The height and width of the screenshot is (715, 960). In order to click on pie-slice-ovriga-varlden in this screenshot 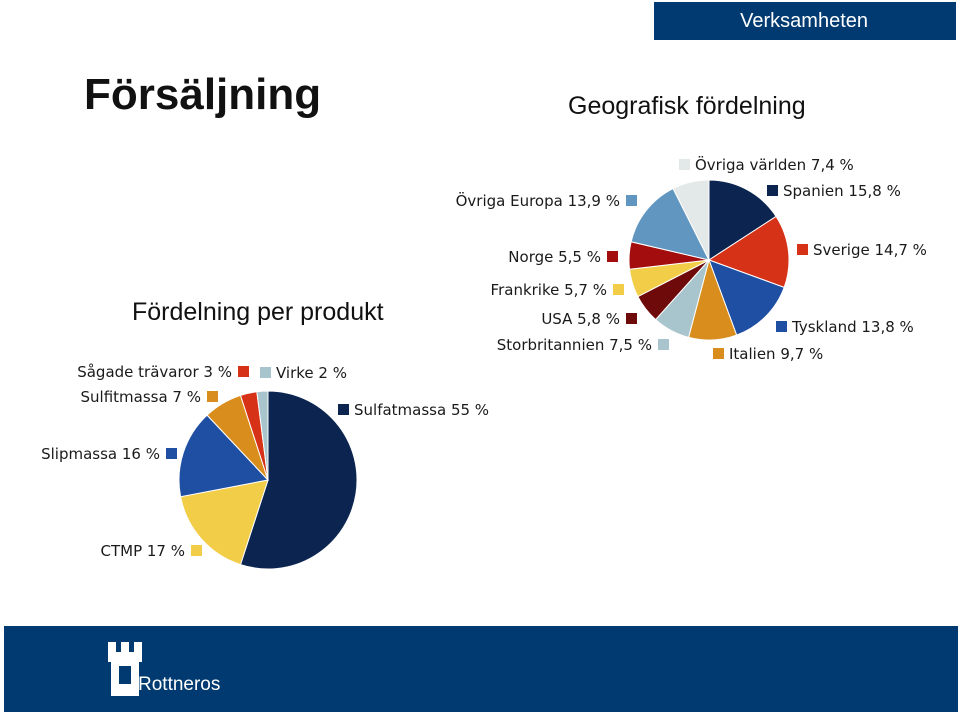, I will do `click(691, 220)`.